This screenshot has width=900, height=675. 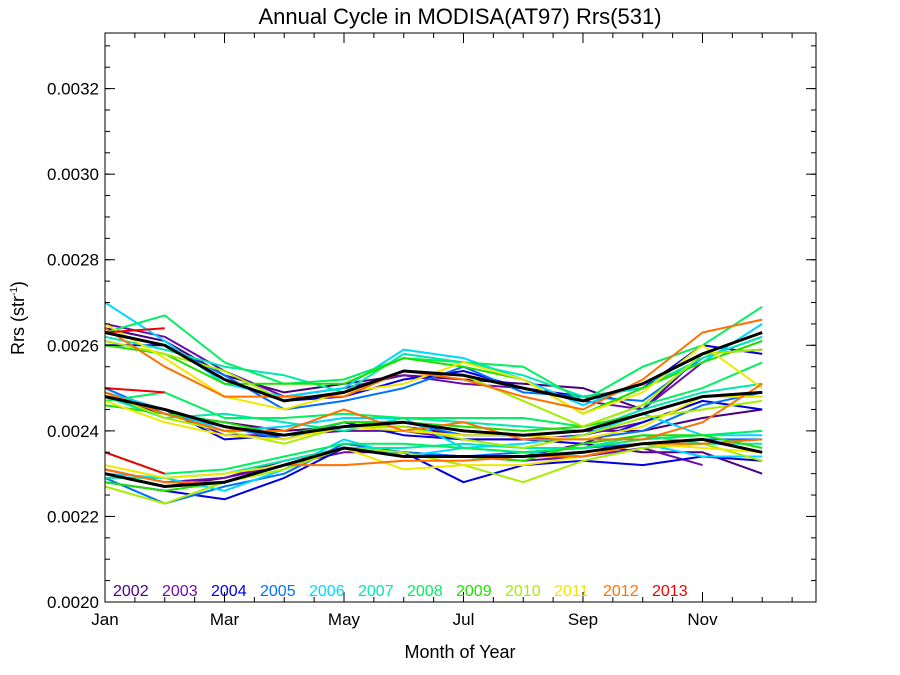 I want to click on y-tick-label: 0.0028, so click(x=73, y=260).